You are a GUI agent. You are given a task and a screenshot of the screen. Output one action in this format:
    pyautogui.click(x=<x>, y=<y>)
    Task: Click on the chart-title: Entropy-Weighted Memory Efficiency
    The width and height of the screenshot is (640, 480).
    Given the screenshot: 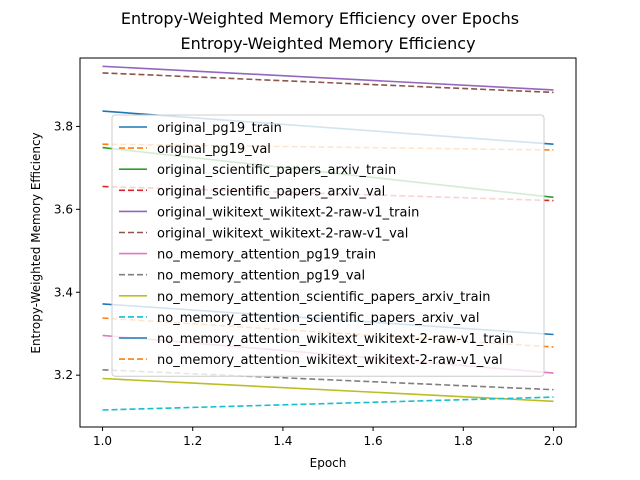 What is the action you would take?
    pyautogui.click(x=327, y=43)
    